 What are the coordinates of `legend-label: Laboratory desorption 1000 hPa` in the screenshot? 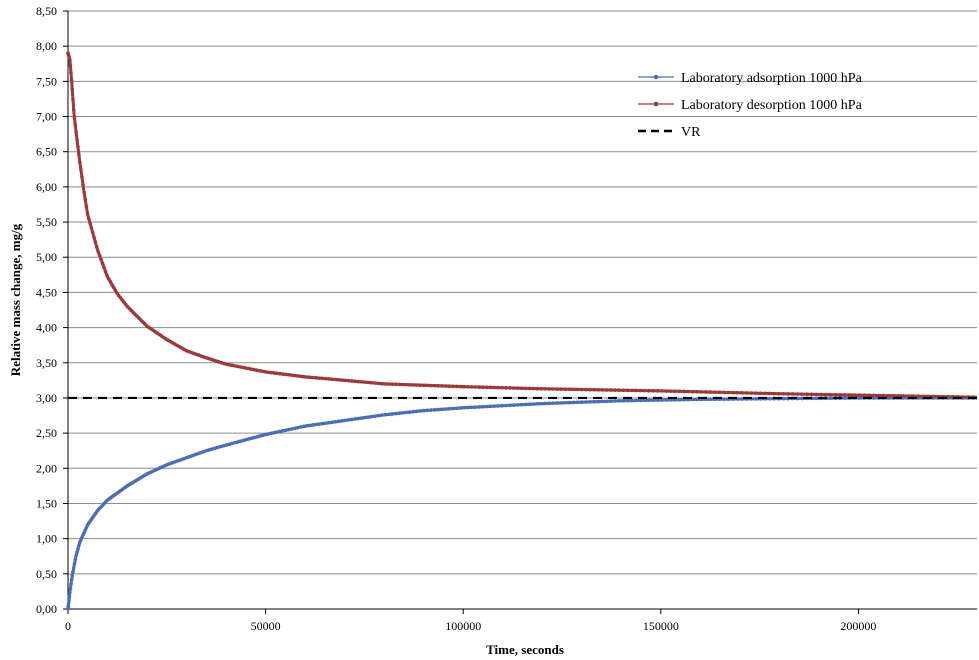 It's located at (772, 105).